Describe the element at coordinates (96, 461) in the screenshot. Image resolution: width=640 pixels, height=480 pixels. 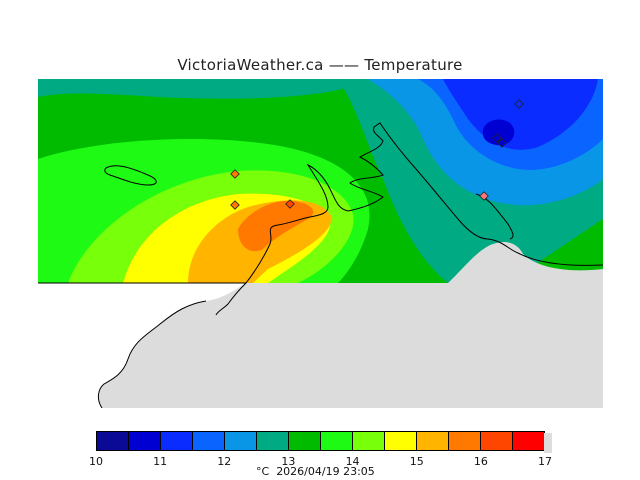
I see `colorbar-tick-label: 10` at that location.